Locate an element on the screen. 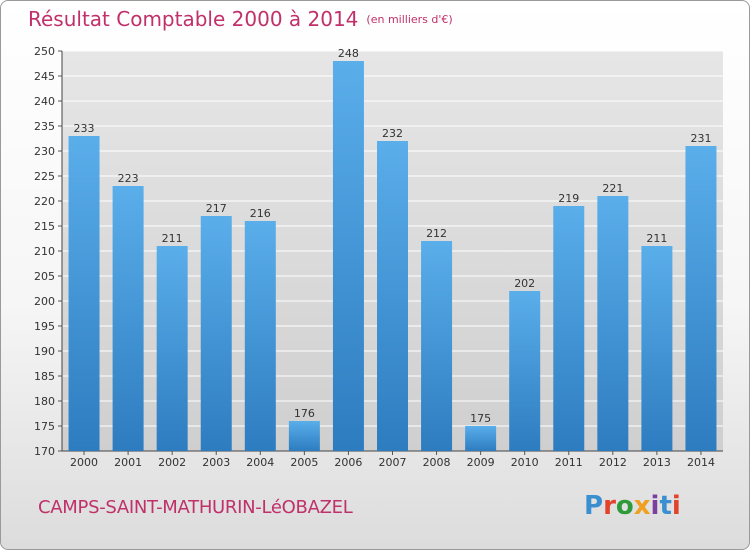 The height and width of the screenshot is (550, 750). y-tick-label: 215 is located at coordinates (44, 226).